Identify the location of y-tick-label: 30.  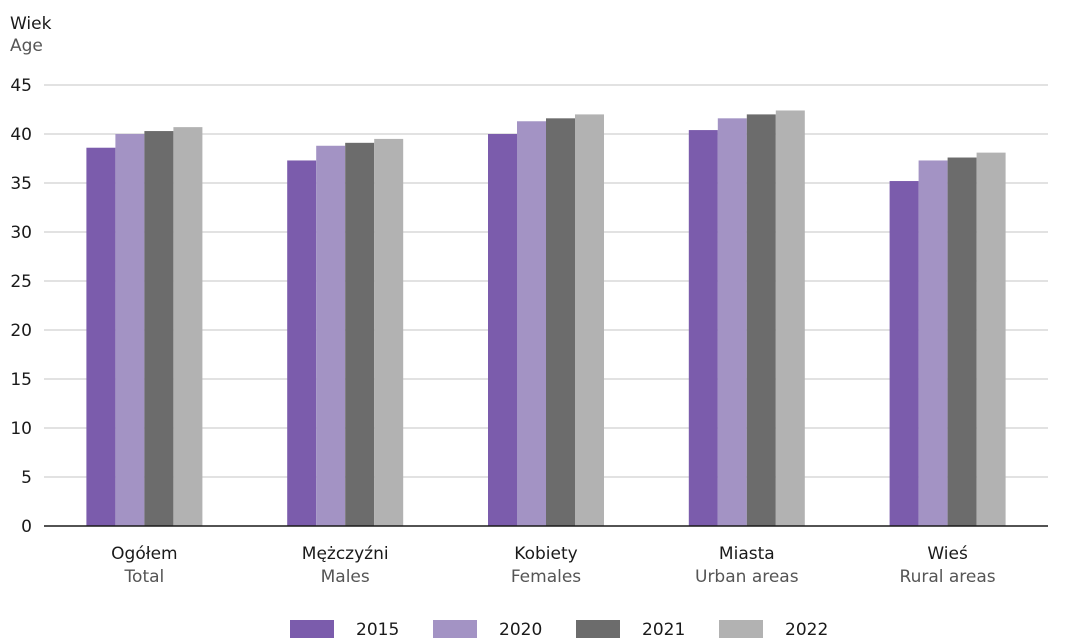
(21, 233).